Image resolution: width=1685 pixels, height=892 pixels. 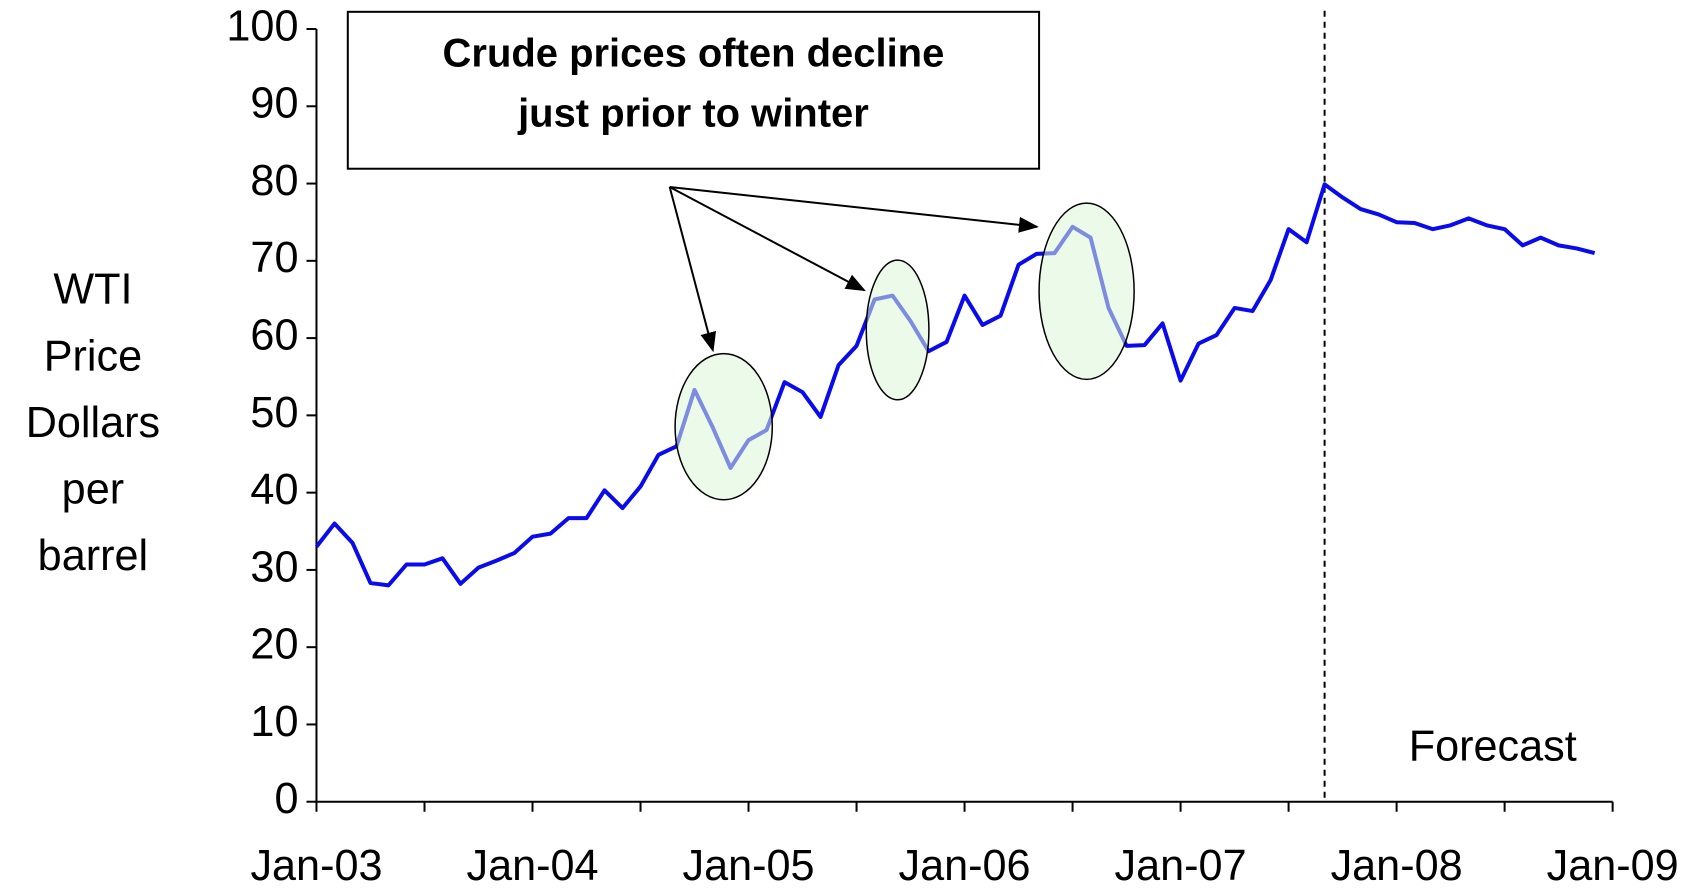 What do you see at coordinates (274, 336) in the screenshot?
I see `y-tick-label: 60` at bounding box center [274, 336].